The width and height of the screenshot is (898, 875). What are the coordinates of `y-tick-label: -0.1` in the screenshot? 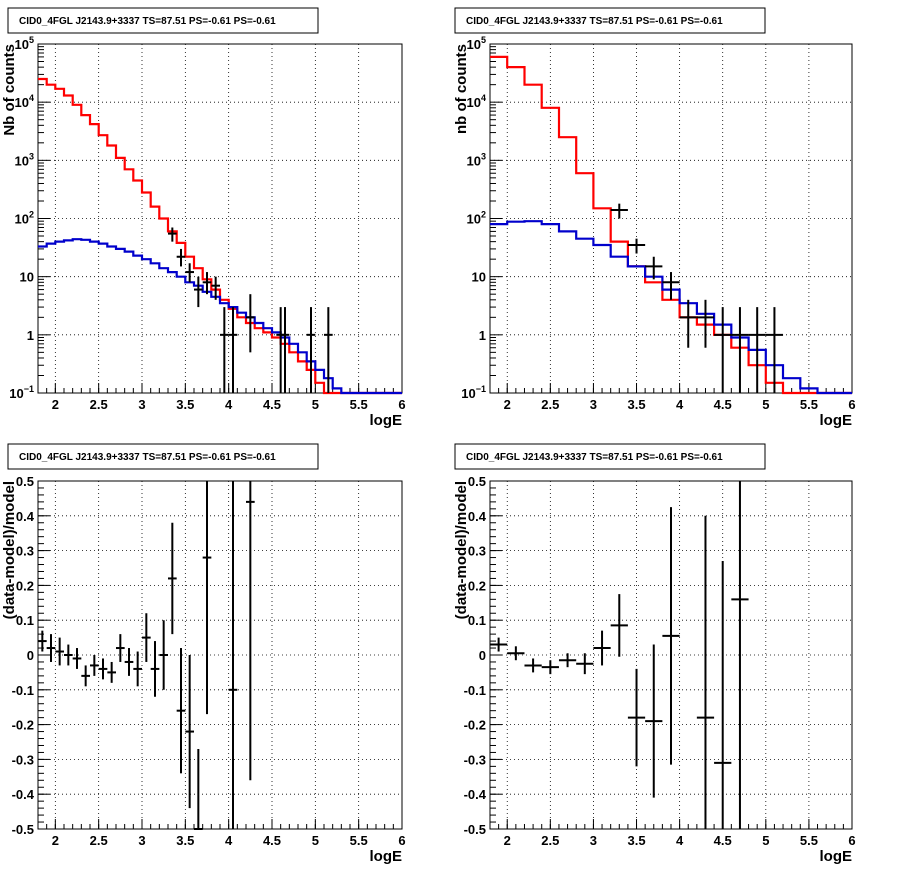 It's located at (23, 690).